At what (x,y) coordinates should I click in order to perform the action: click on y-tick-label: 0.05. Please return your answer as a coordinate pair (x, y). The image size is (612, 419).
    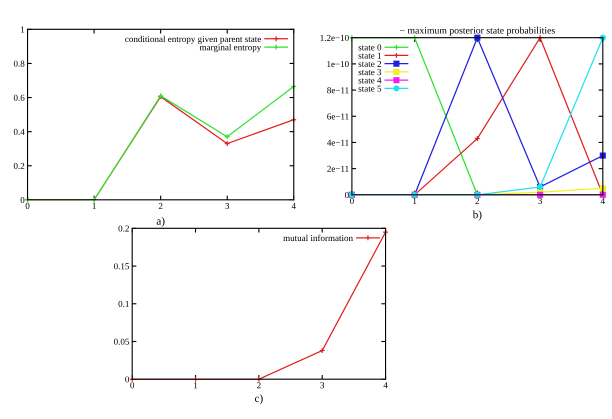
    Looking at the image, I should click on (122, 341).